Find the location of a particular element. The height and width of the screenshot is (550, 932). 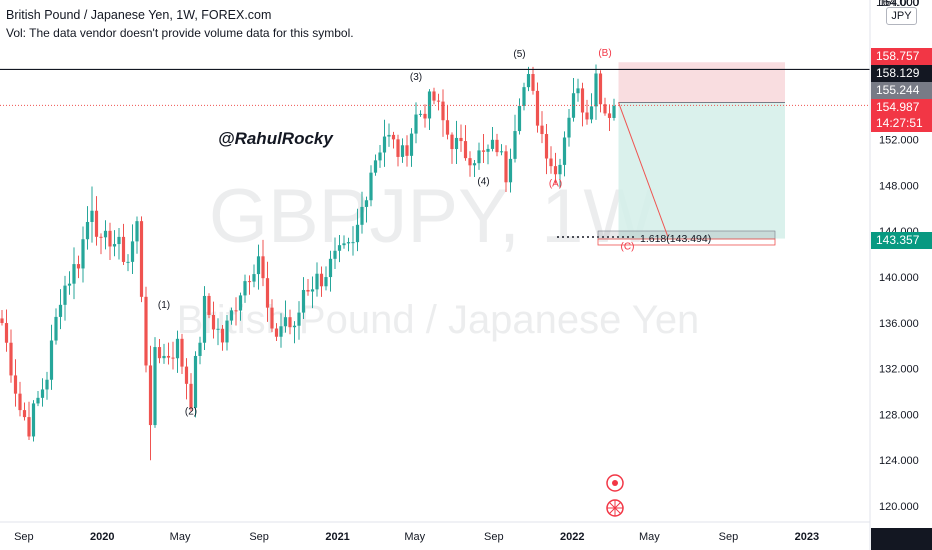

price-tag-last: 154.987 is located at coordinates (901, 107).